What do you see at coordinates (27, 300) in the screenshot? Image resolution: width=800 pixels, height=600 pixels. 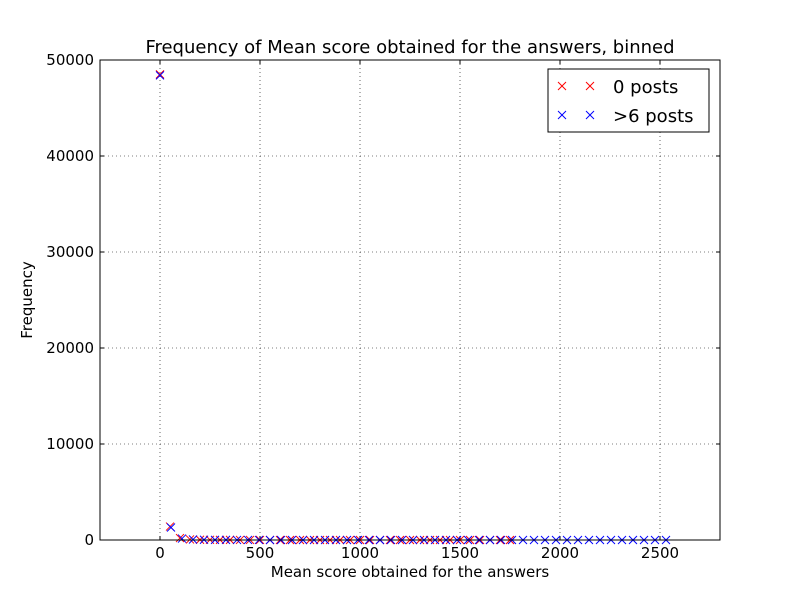 I see `y-axis-label: Frequency` at bounding box center [27, 300].